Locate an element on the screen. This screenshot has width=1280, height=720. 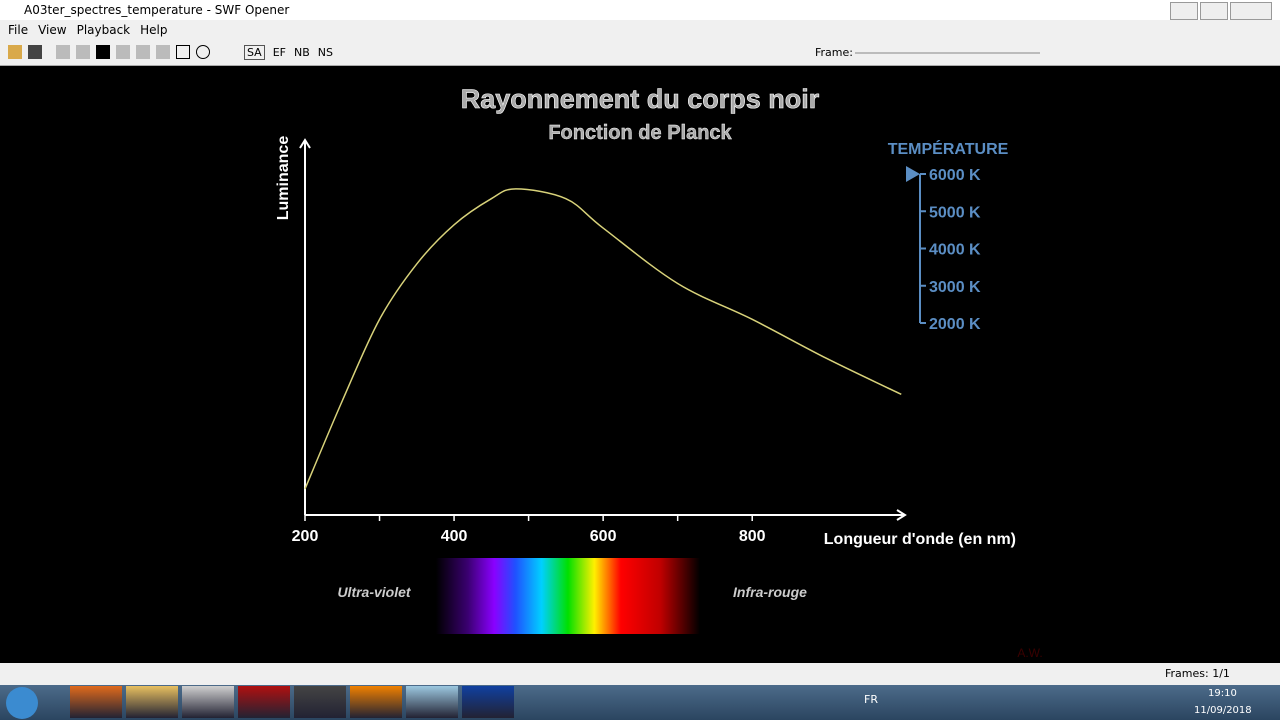
window-title: A03ter_spectres_temperature - SWF Opener is located at coordinates (157, 10).